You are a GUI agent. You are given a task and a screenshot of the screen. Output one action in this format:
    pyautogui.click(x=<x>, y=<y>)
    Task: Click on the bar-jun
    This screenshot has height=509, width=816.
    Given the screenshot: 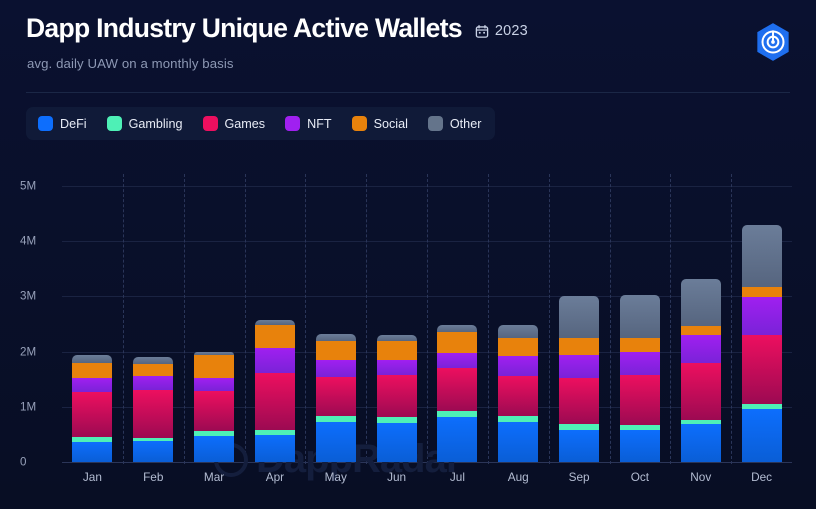 What is the action you would take?
    pyautogui.click(x=396, y=398)
    